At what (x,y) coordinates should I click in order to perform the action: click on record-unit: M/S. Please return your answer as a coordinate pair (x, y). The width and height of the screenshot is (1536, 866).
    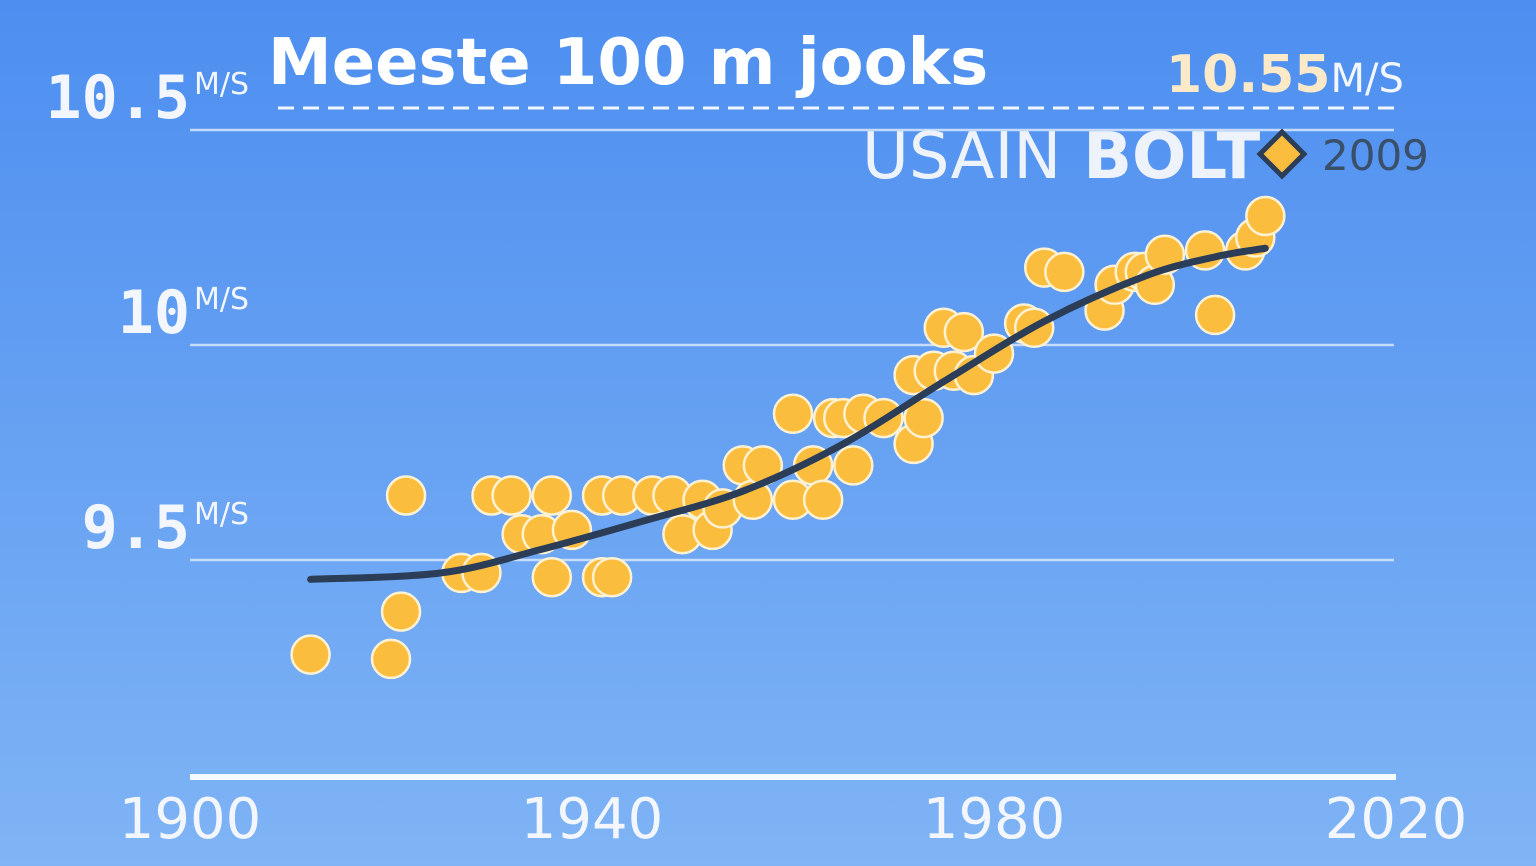
    Looking at the image, I should click on (1366, 79).